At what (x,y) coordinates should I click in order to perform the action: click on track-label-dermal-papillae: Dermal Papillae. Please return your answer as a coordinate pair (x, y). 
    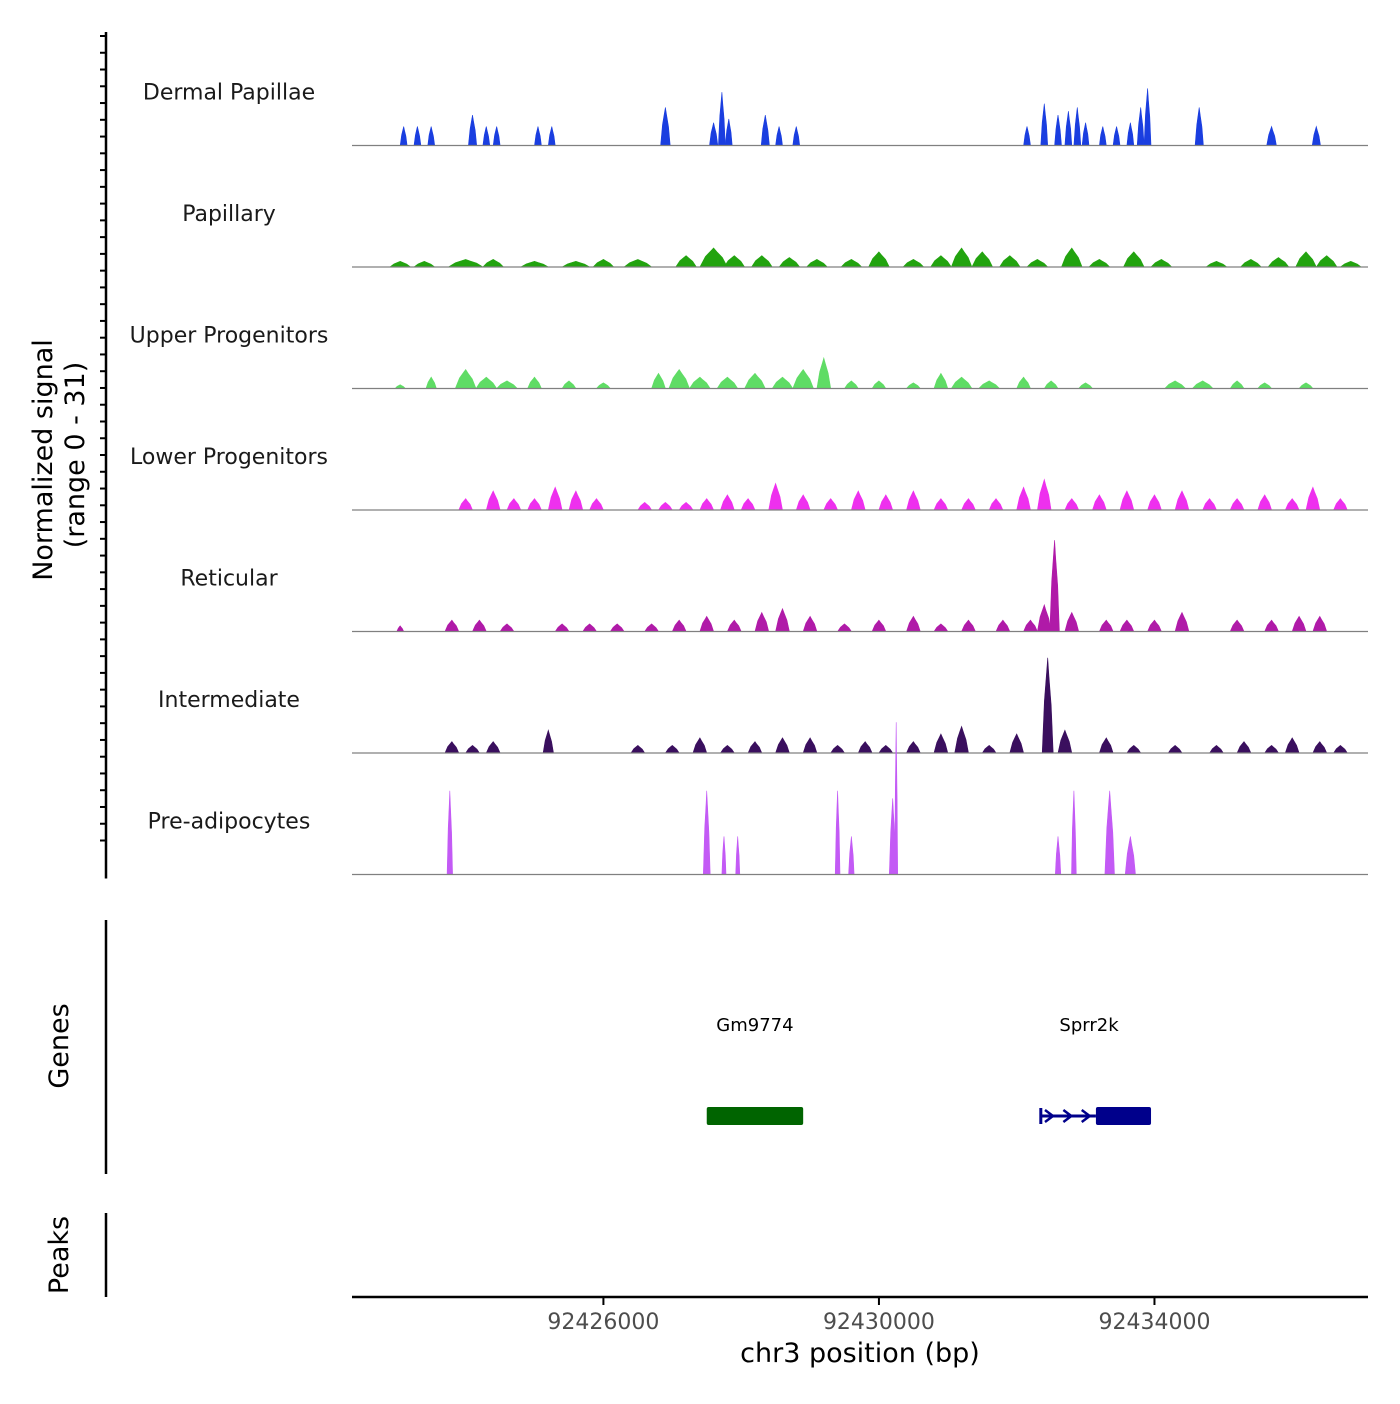
    Looking at the image, I should click on (229, 93).